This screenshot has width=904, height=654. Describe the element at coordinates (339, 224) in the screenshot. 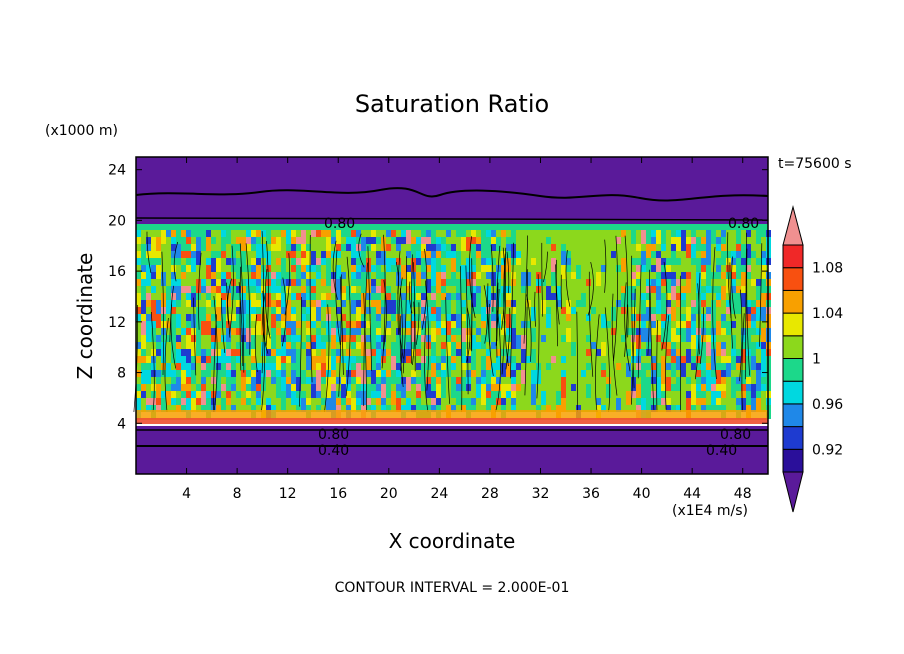

I see `contour-label: 0.80` at that location.